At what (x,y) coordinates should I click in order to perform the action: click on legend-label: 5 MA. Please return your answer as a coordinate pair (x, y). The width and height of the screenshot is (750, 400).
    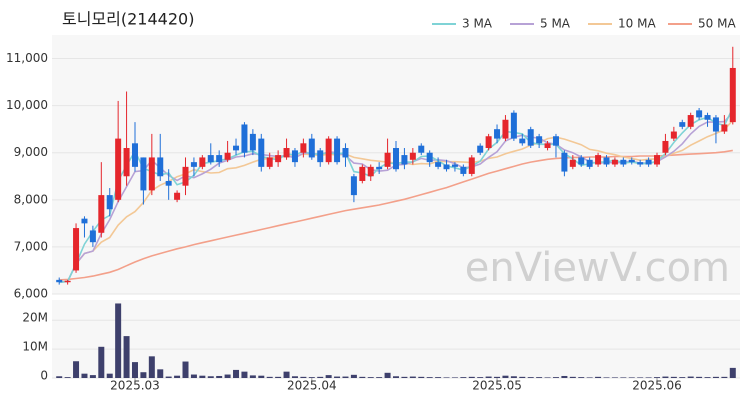
    Looking at the image, I should click on (555, 24).